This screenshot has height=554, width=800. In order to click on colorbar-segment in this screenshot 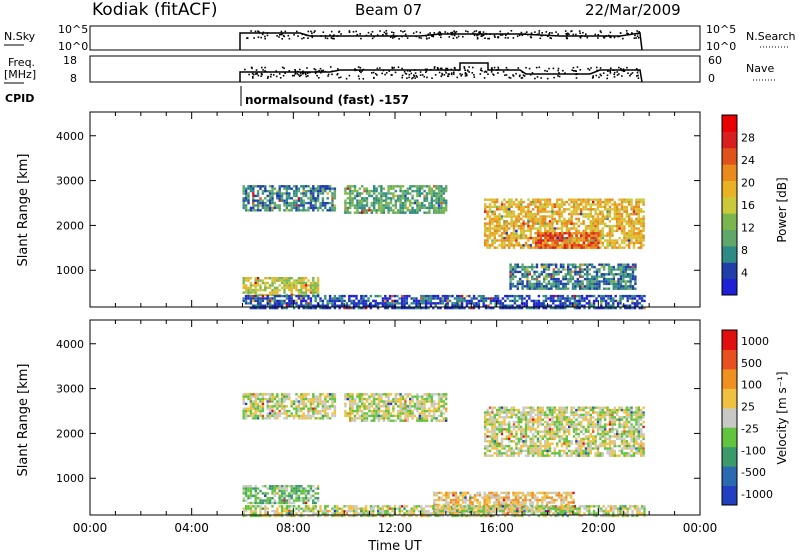, I will do `click(729, 238)`.